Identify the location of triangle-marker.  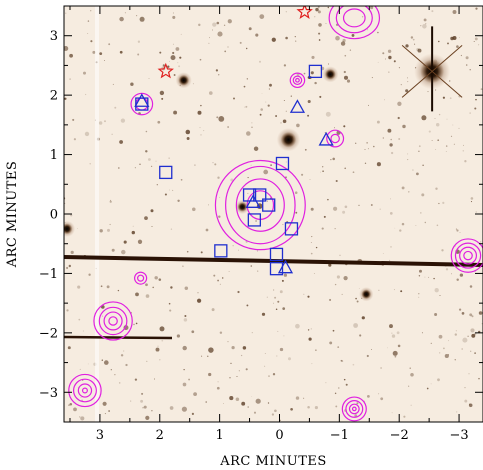
(297, 106).